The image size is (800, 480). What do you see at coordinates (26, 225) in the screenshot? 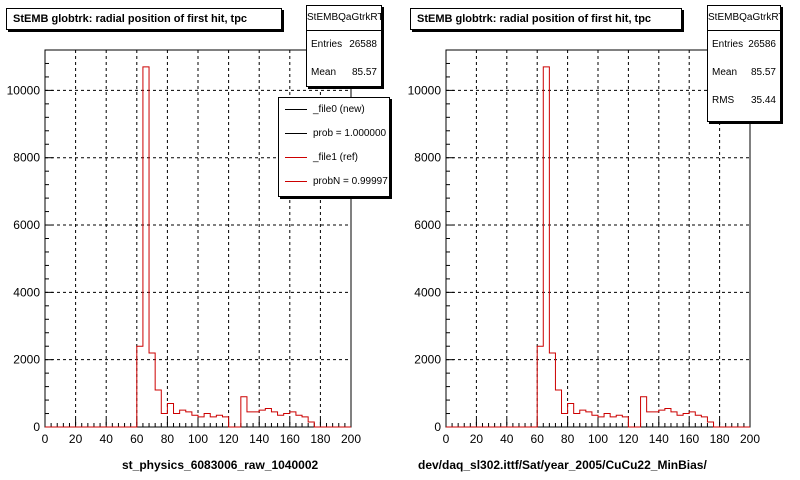
I see `left-y-tick-label-3: 6000` at bounding box center [26, 225].